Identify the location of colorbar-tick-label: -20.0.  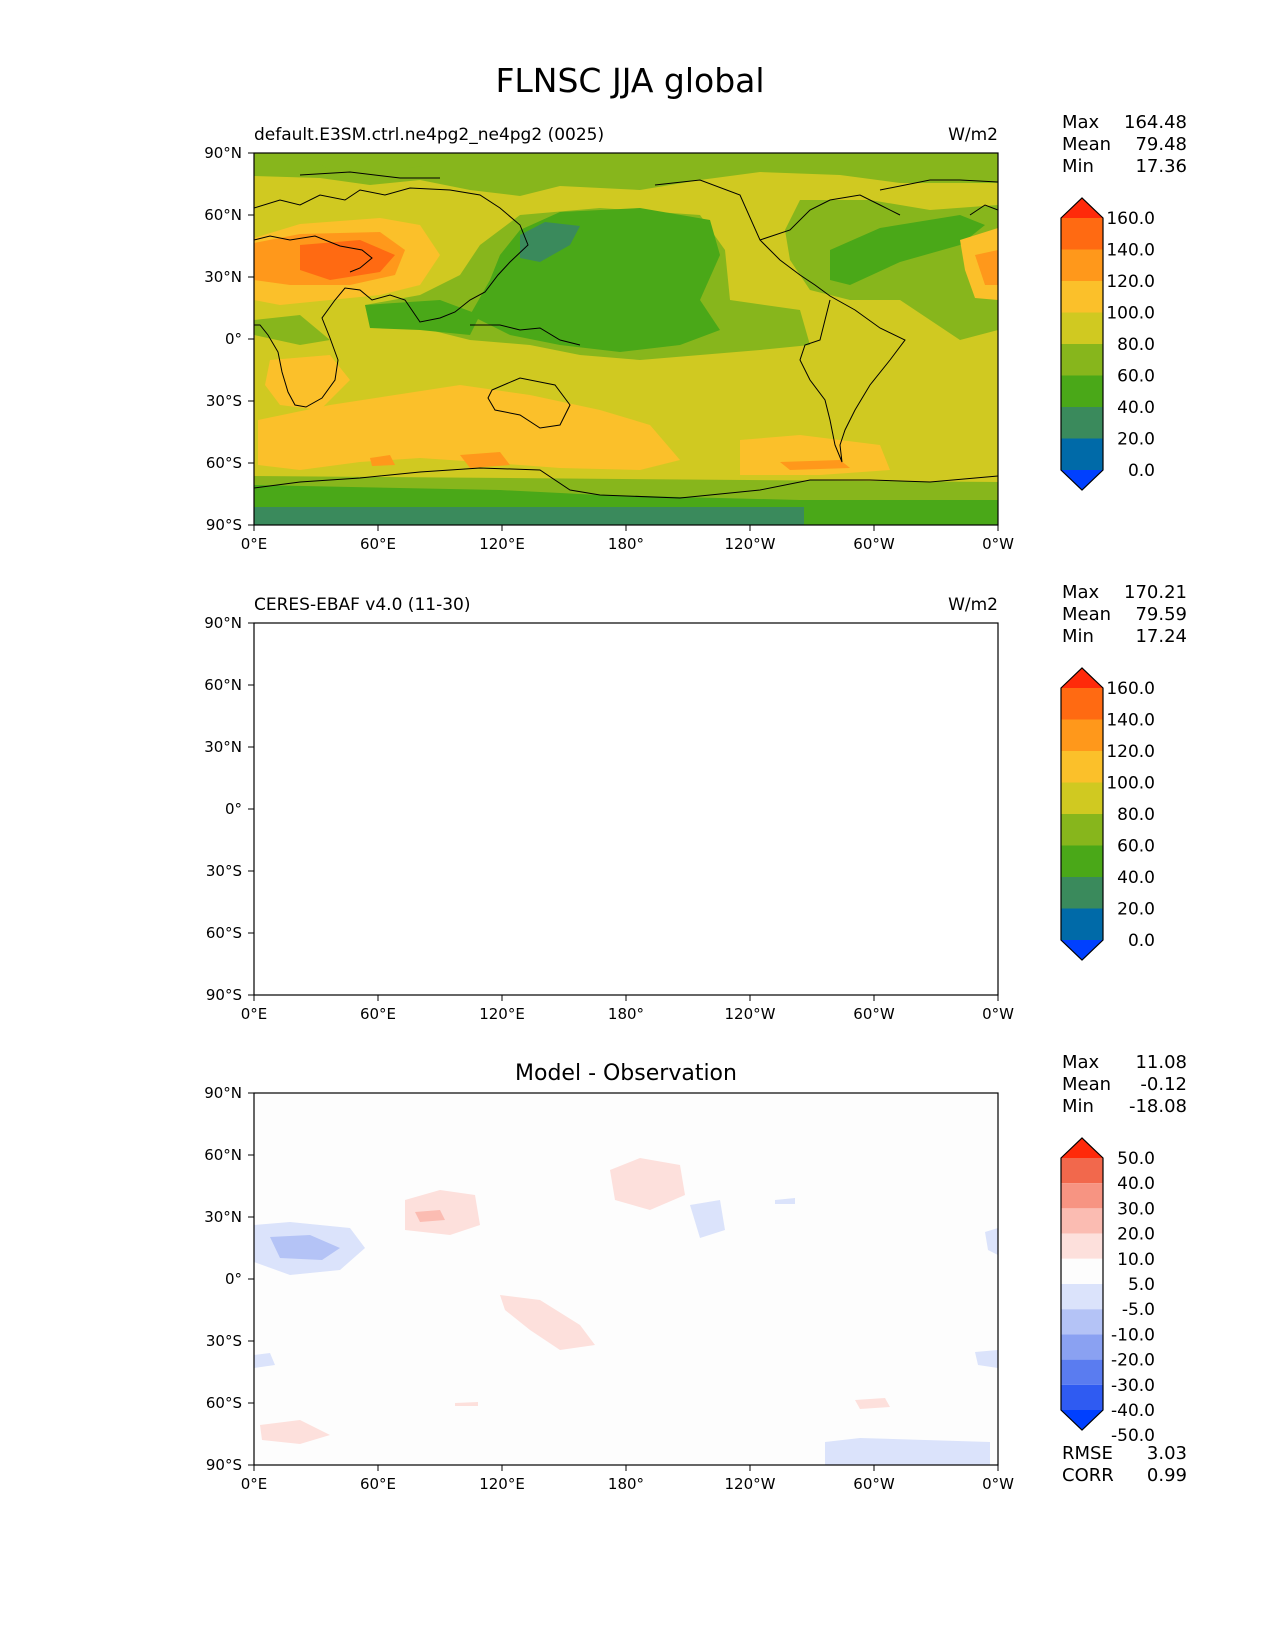
(1133, 1361).